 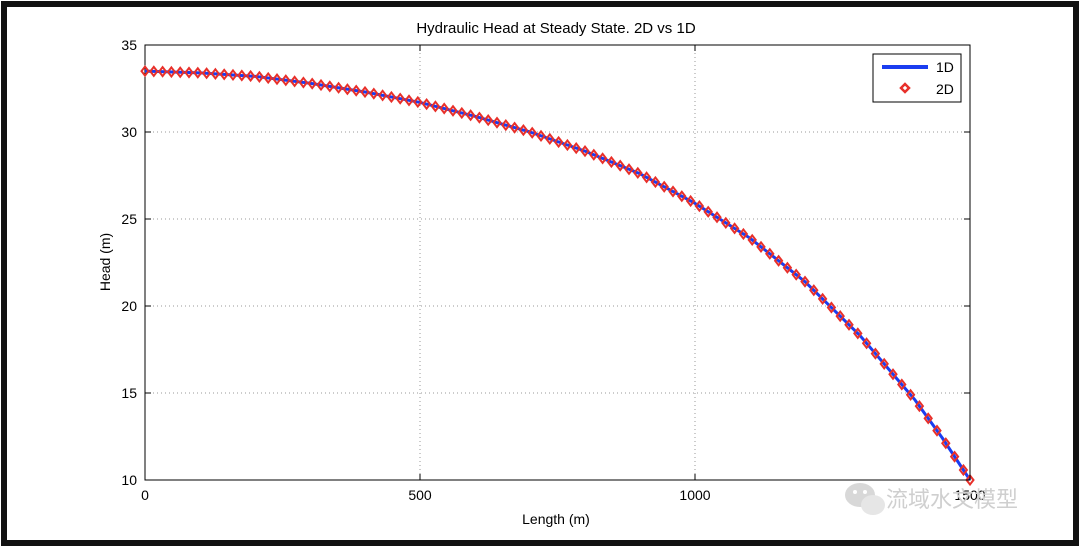 I want to click on y-tick-label: 35, so click(x=129, y=45).